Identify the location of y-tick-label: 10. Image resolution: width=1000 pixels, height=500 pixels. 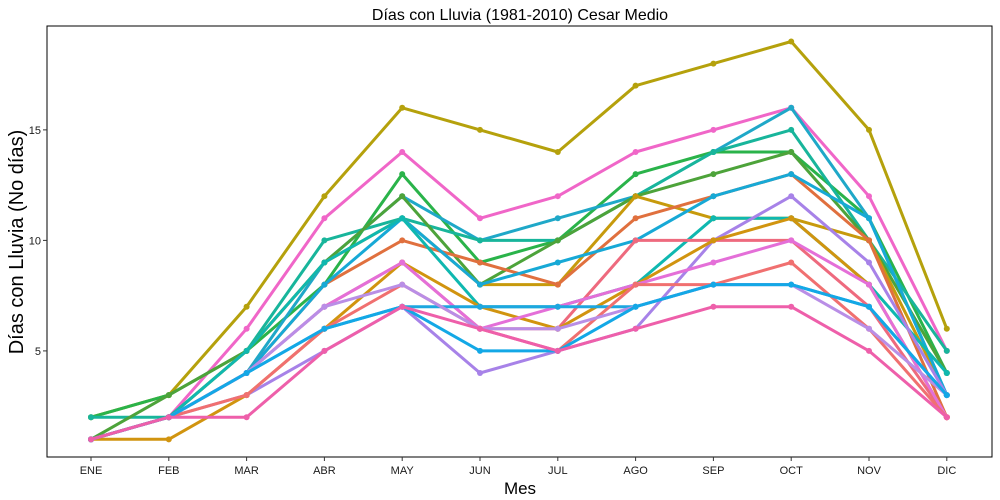
(35, 241).